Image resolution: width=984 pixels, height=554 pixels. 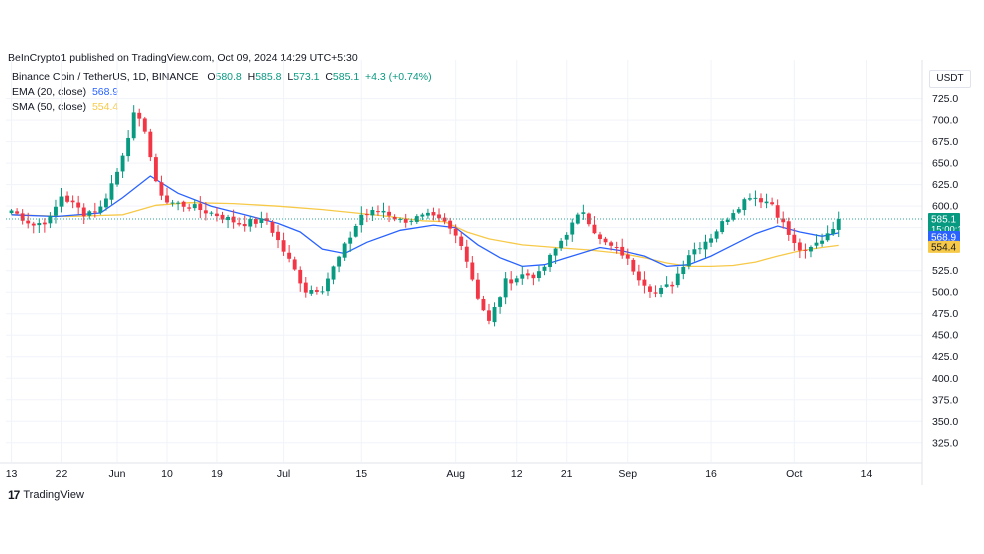 What do you see at coordinates (228, 77) in the screenshot?
I see `open-value: 580.8` at bounding box center [228, 77].